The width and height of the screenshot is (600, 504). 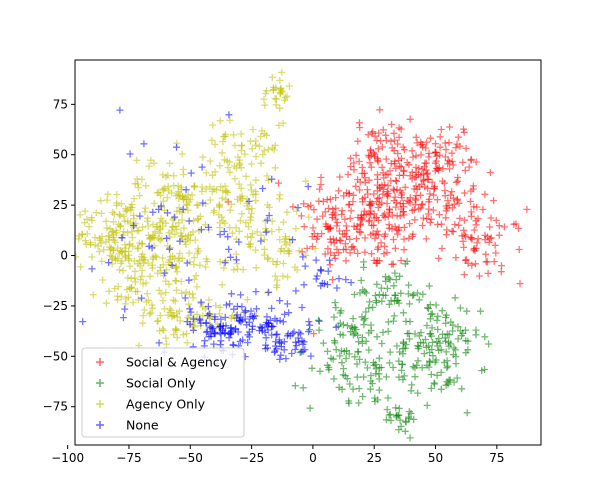 I want to click on series-social-only, so click(x=392, y=349).